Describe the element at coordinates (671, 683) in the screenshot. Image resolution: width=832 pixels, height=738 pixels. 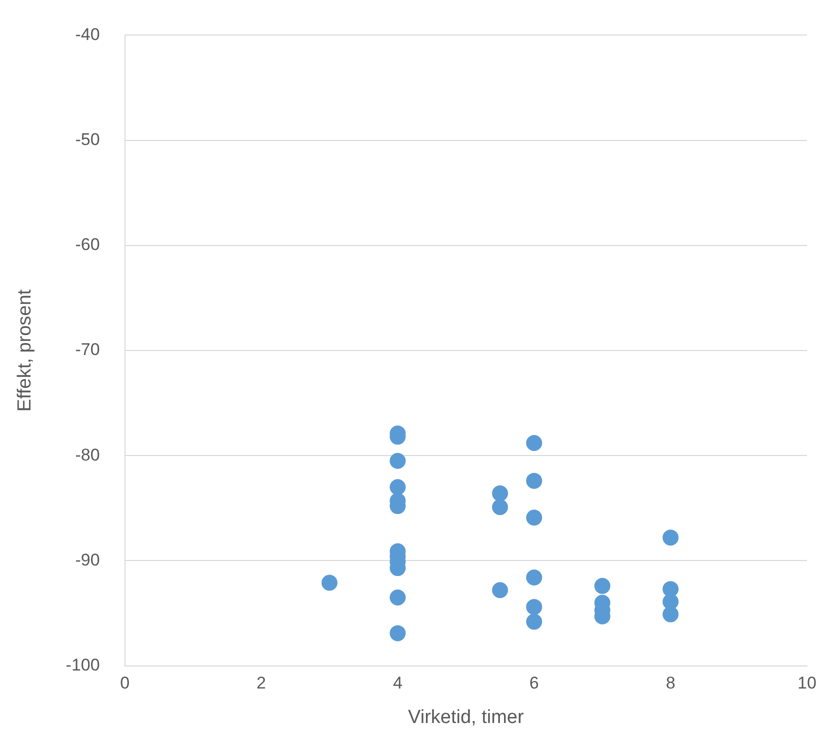
I see `x-tick-label: 8` at that location.